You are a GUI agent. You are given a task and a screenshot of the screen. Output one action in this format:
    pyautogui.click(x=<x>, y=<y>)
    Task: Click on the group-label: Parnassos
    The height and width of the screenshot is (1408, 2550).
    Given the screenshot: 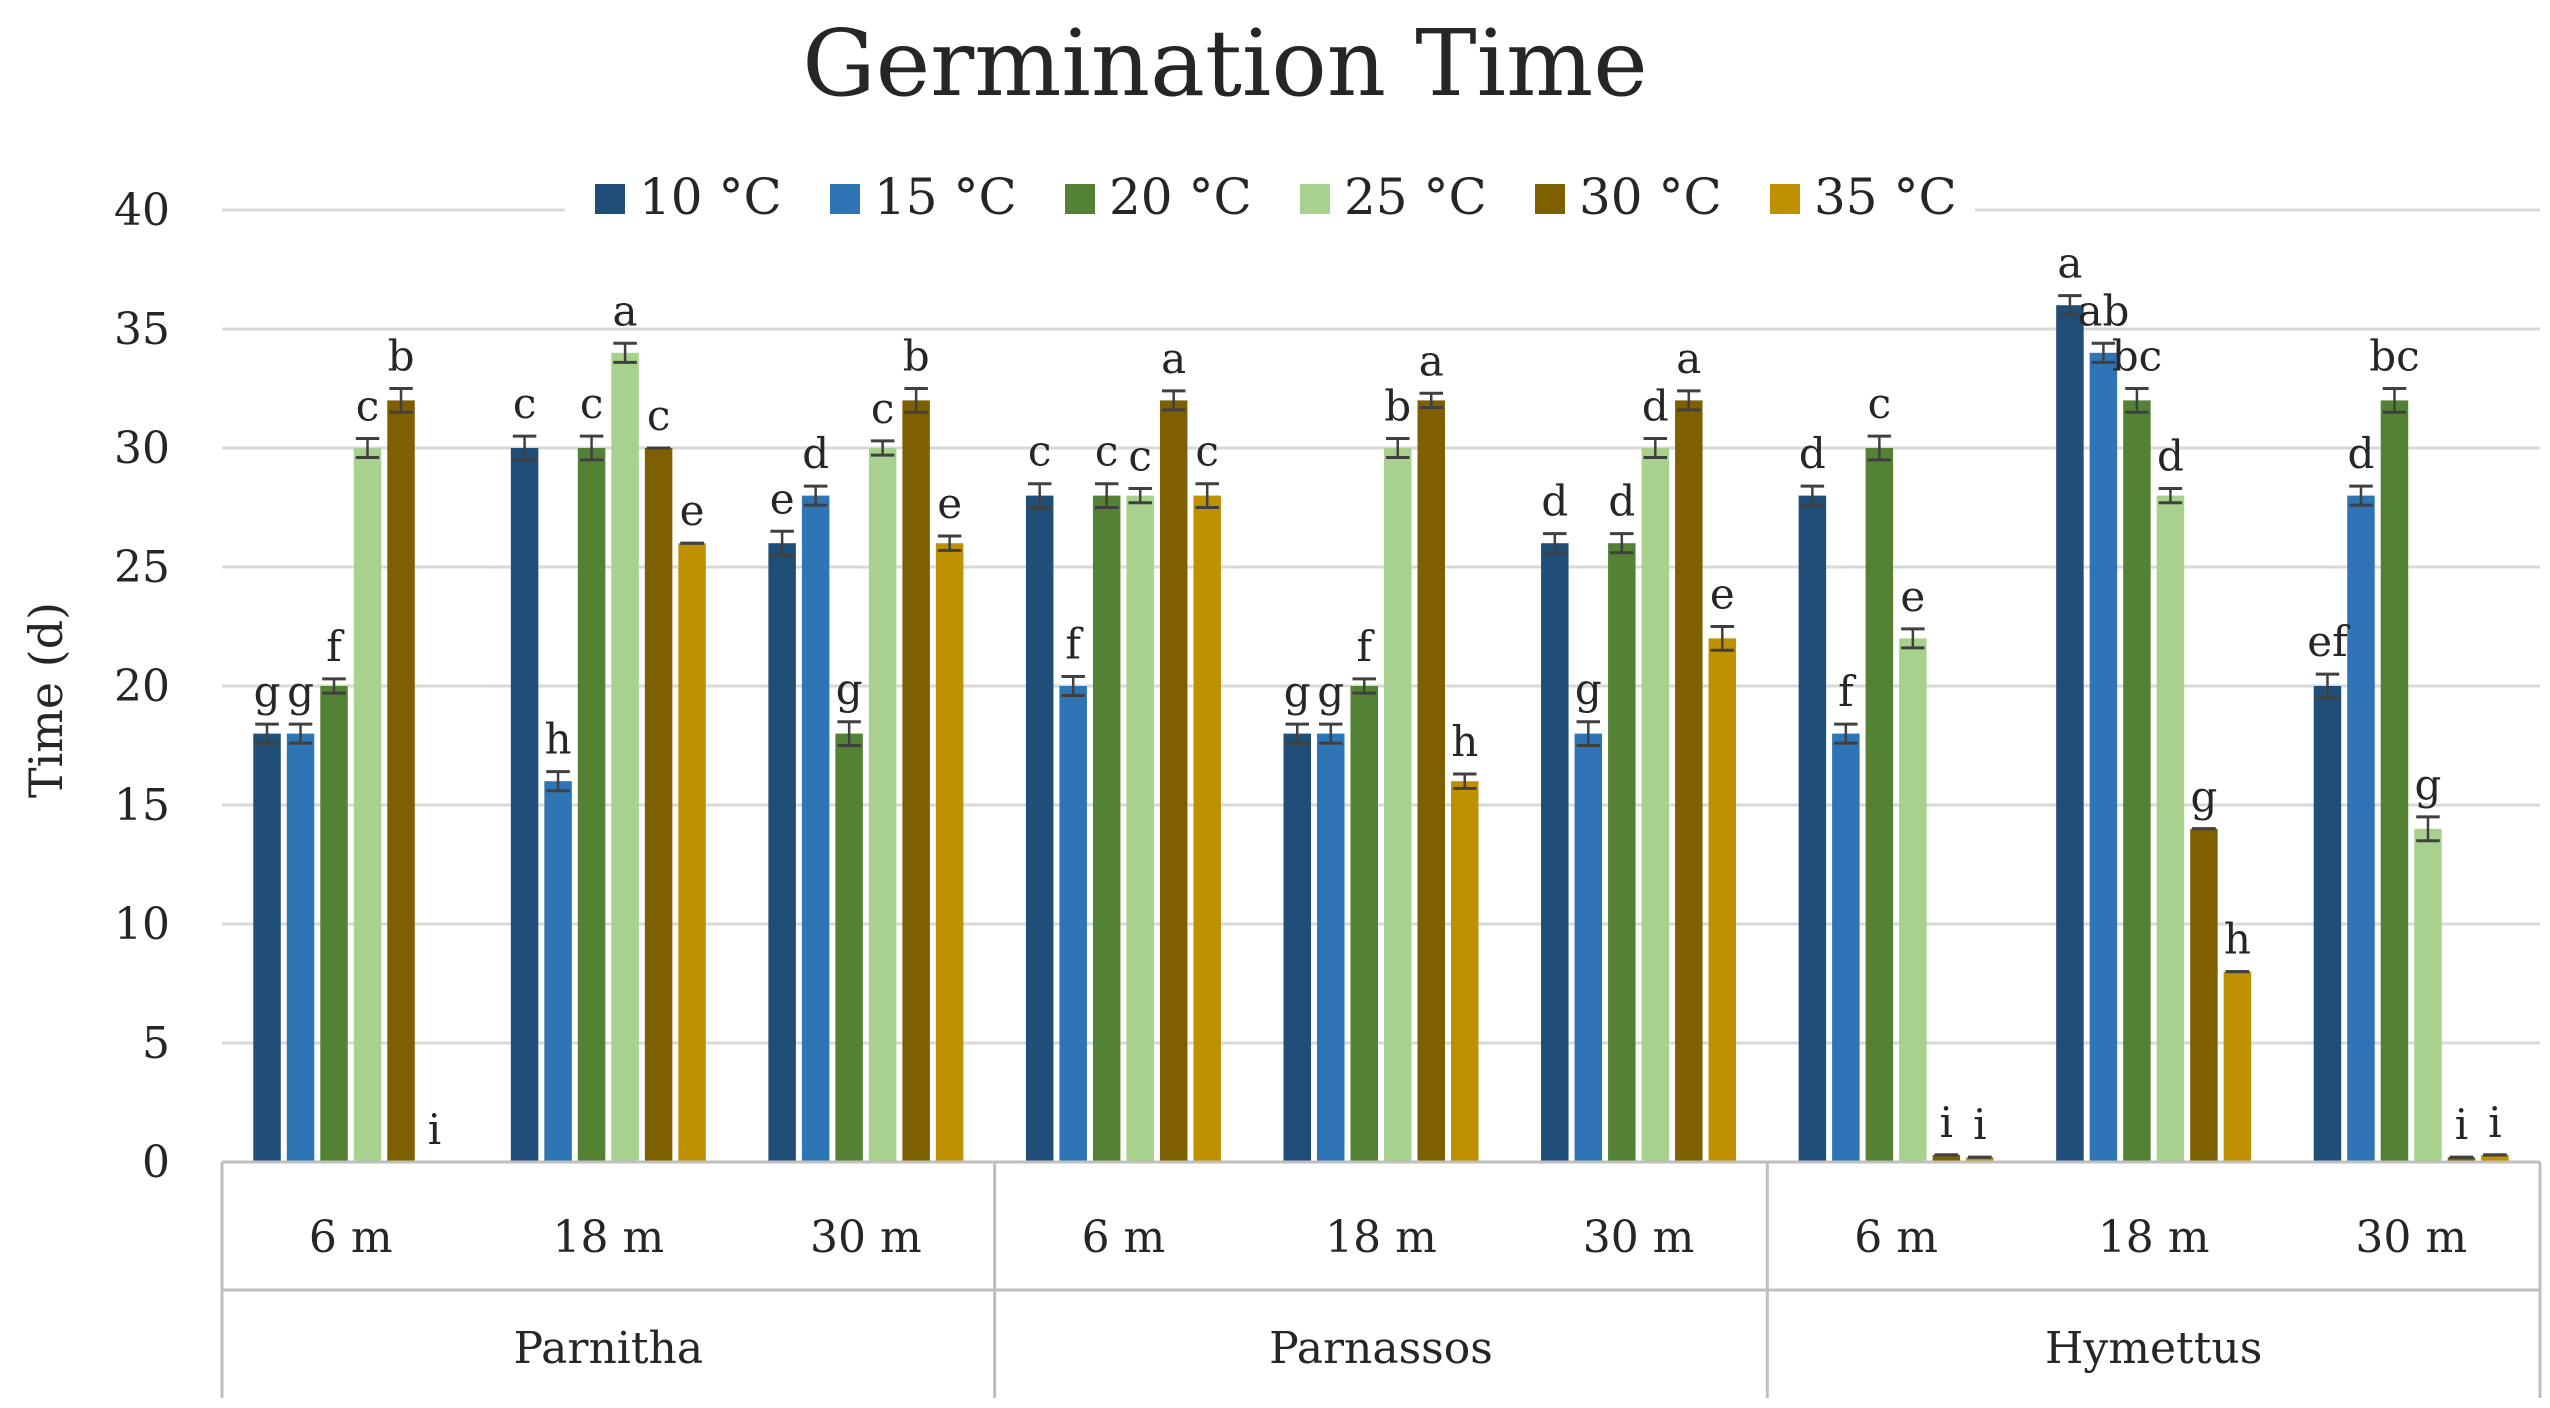 What is the action you would take?
    pyautogui.click(x=1381, y=1348)
    